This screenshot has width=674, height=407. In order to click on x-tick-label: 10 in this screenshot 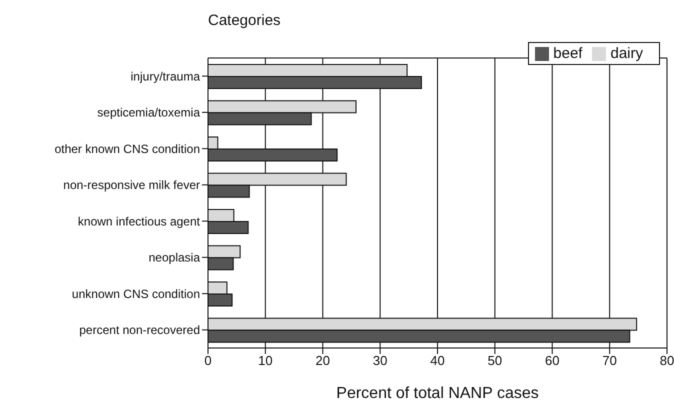, I will do `click(265, 360)`.